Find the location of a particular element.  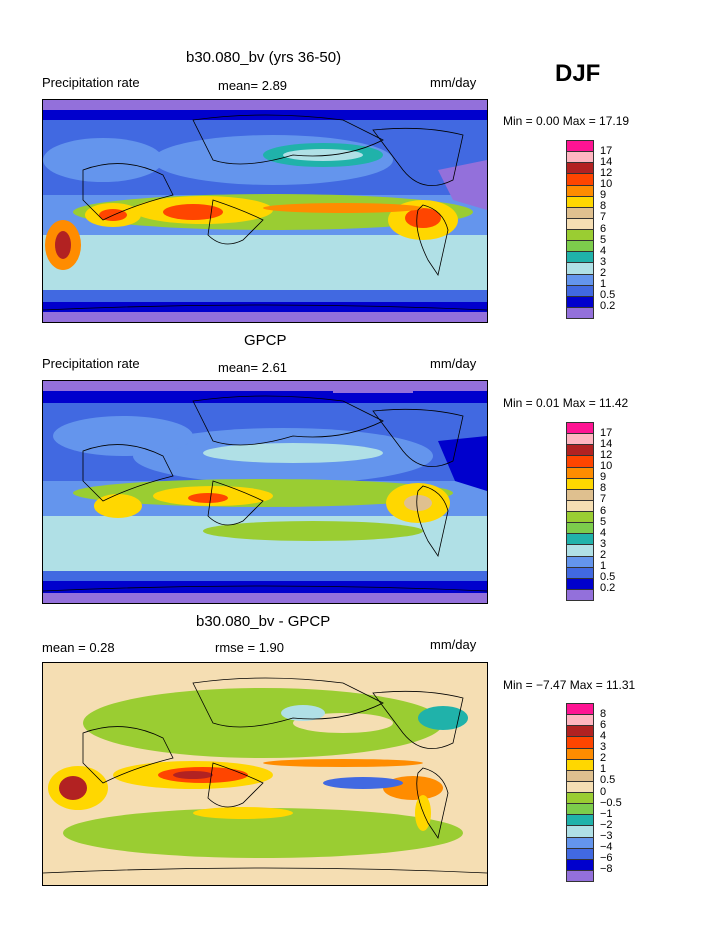

panel-1-map is located at coordinates (265, 211).